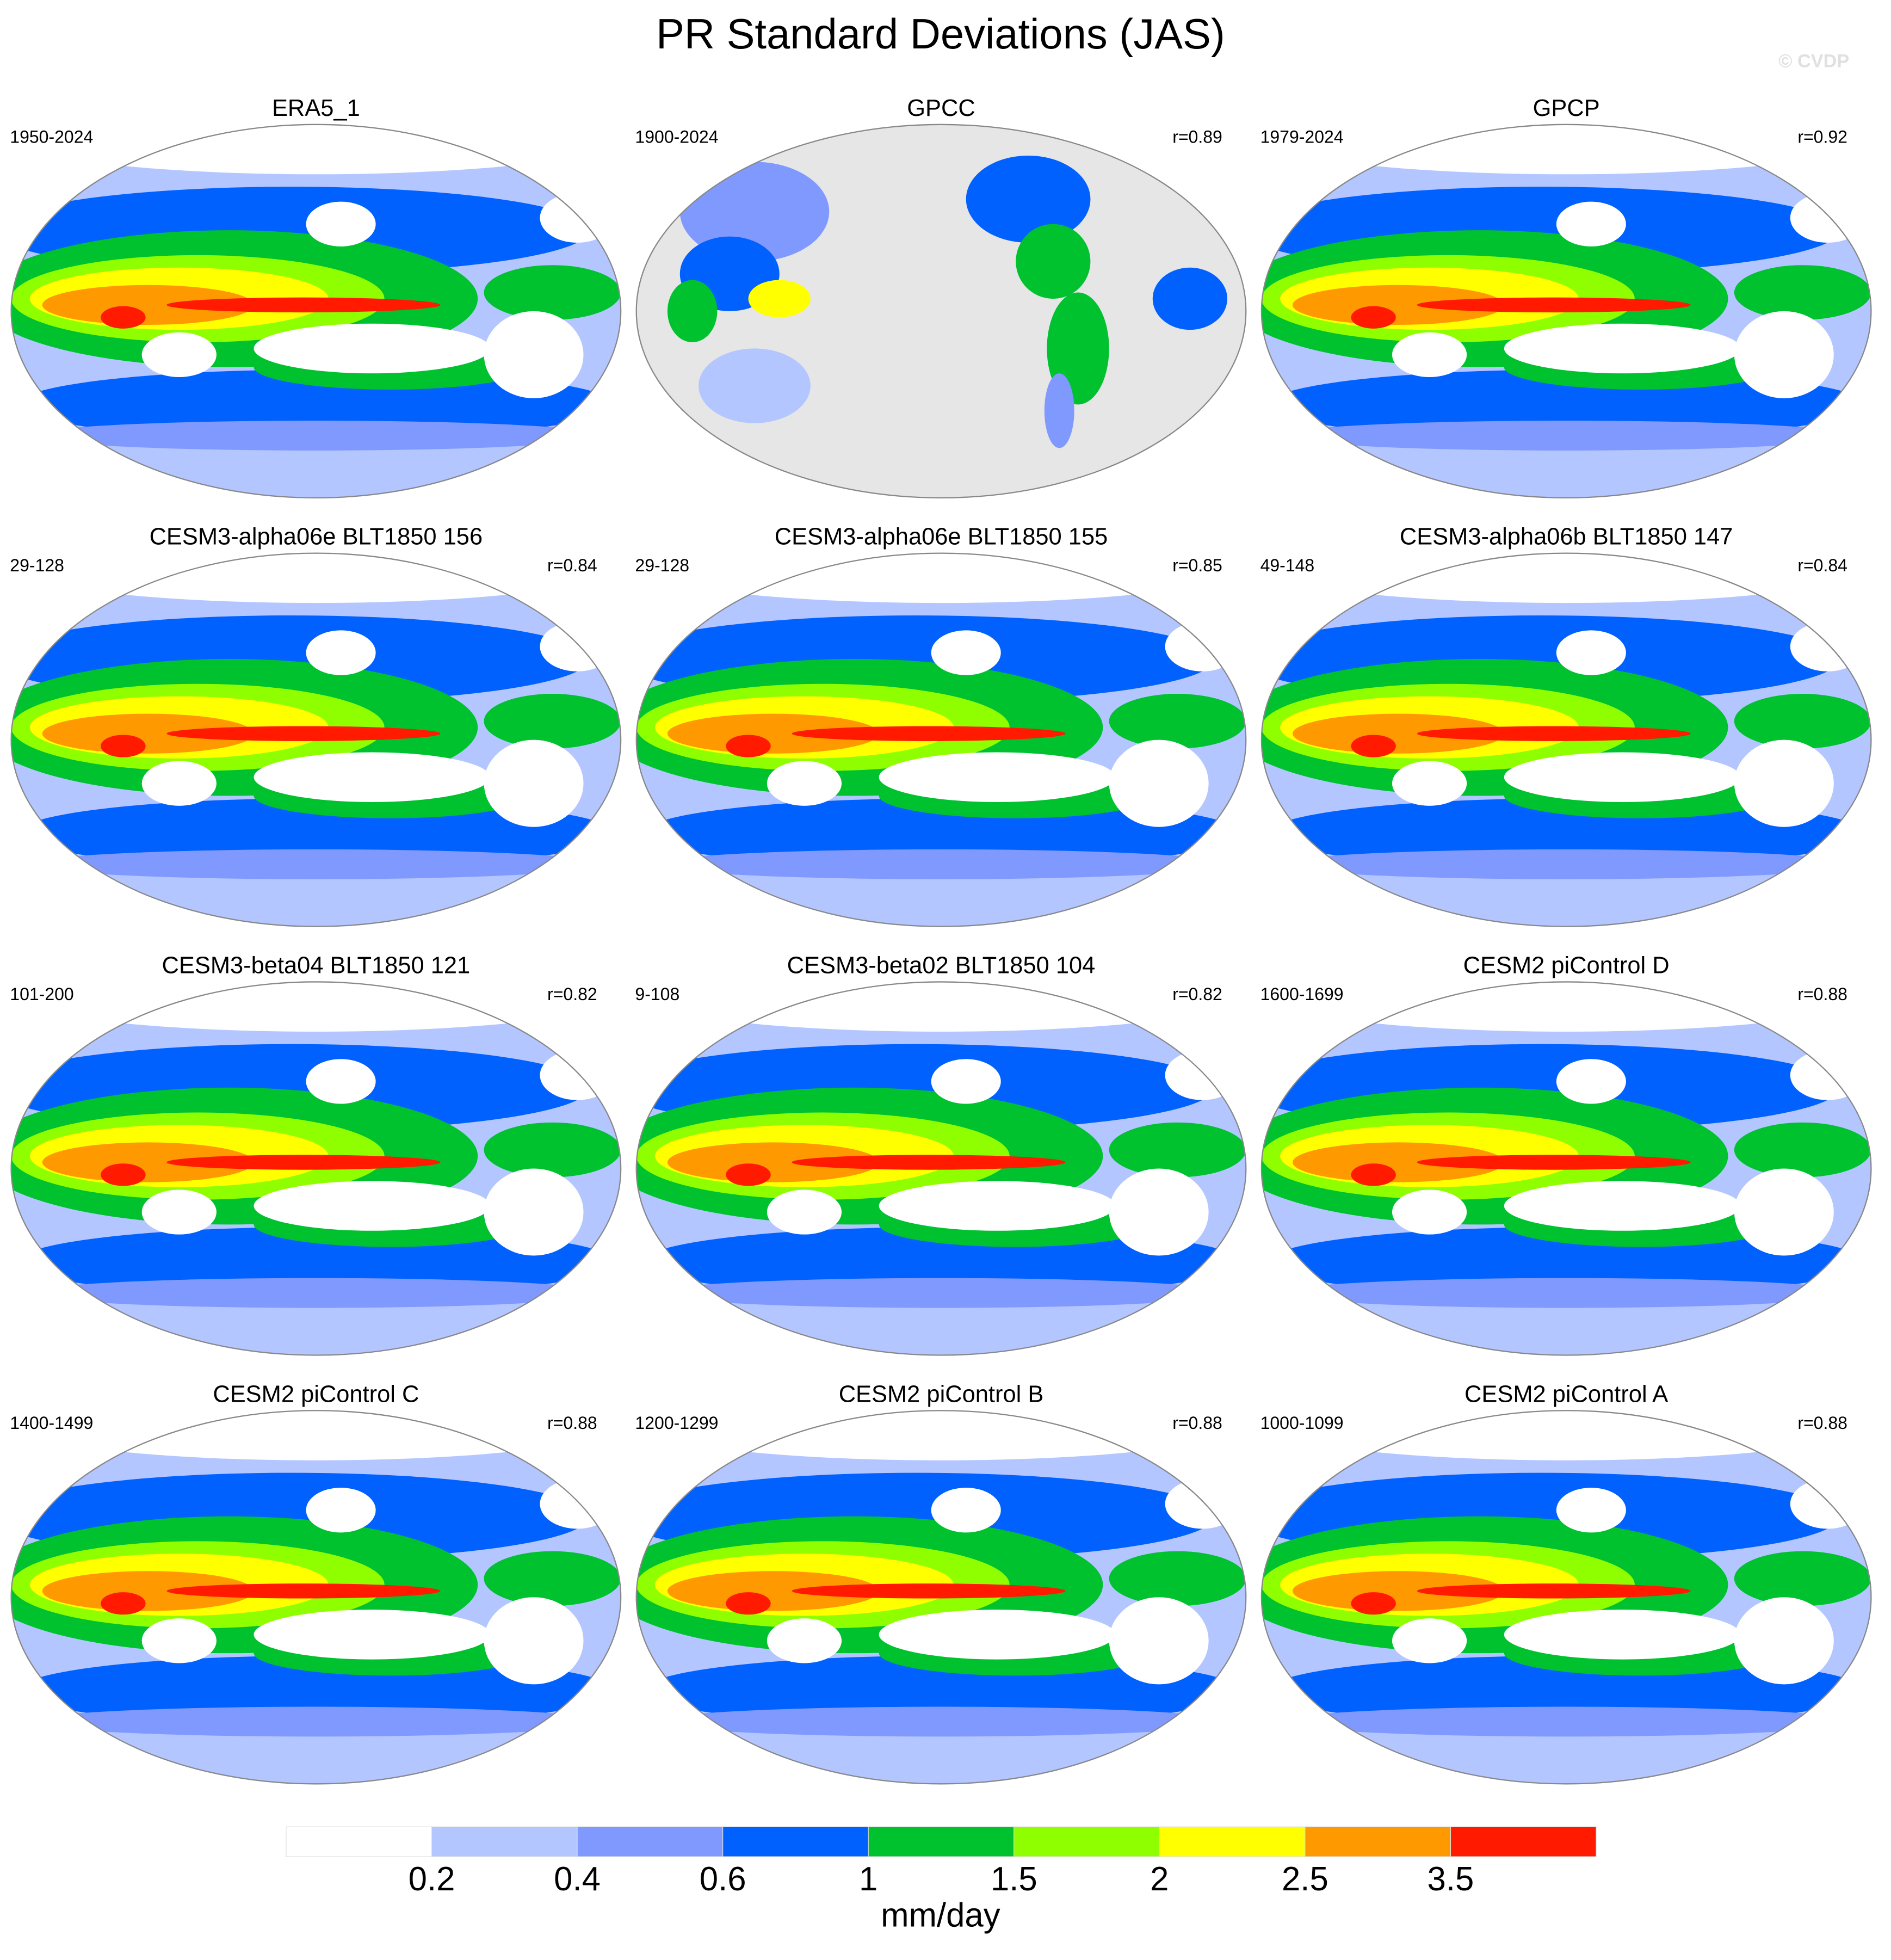 This screenshot has width=1891, height=1960. I want to click on panel-period: 1200-1299, so click(676, 1423).